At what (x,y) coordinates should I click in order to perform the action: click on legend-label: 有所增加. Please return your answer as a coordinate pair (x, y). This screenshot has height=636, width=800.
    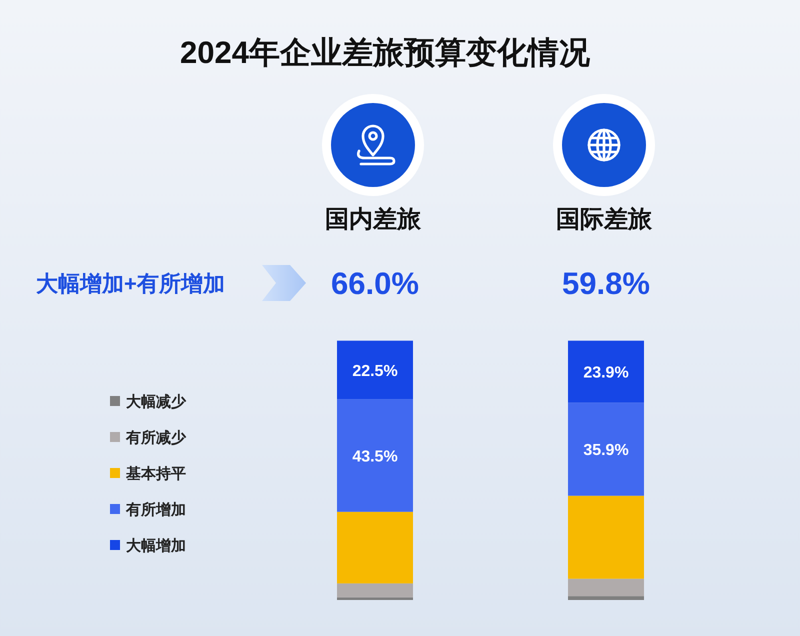
    Looking at the image, I should click on (155, 510).